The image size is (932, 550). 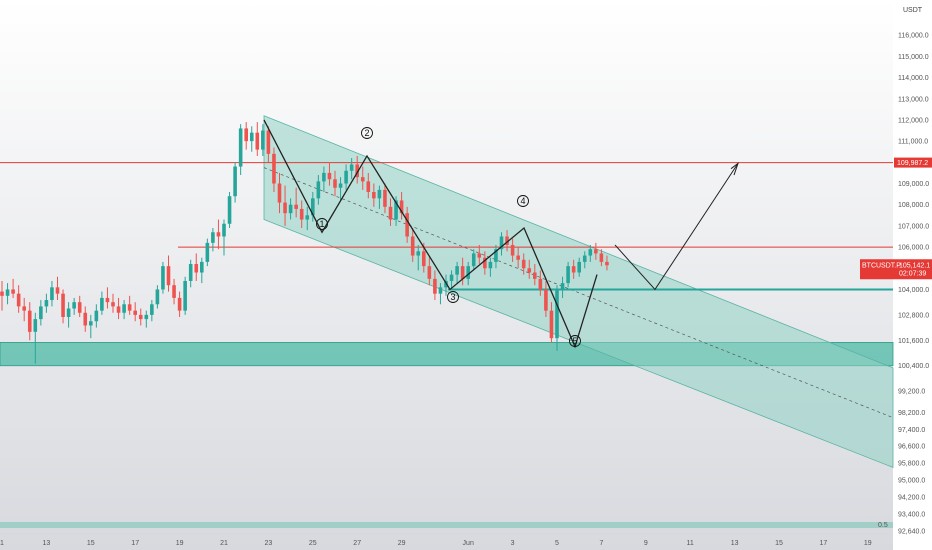 I want to click on x-tick-label: 21, so click(x=224, y=543).